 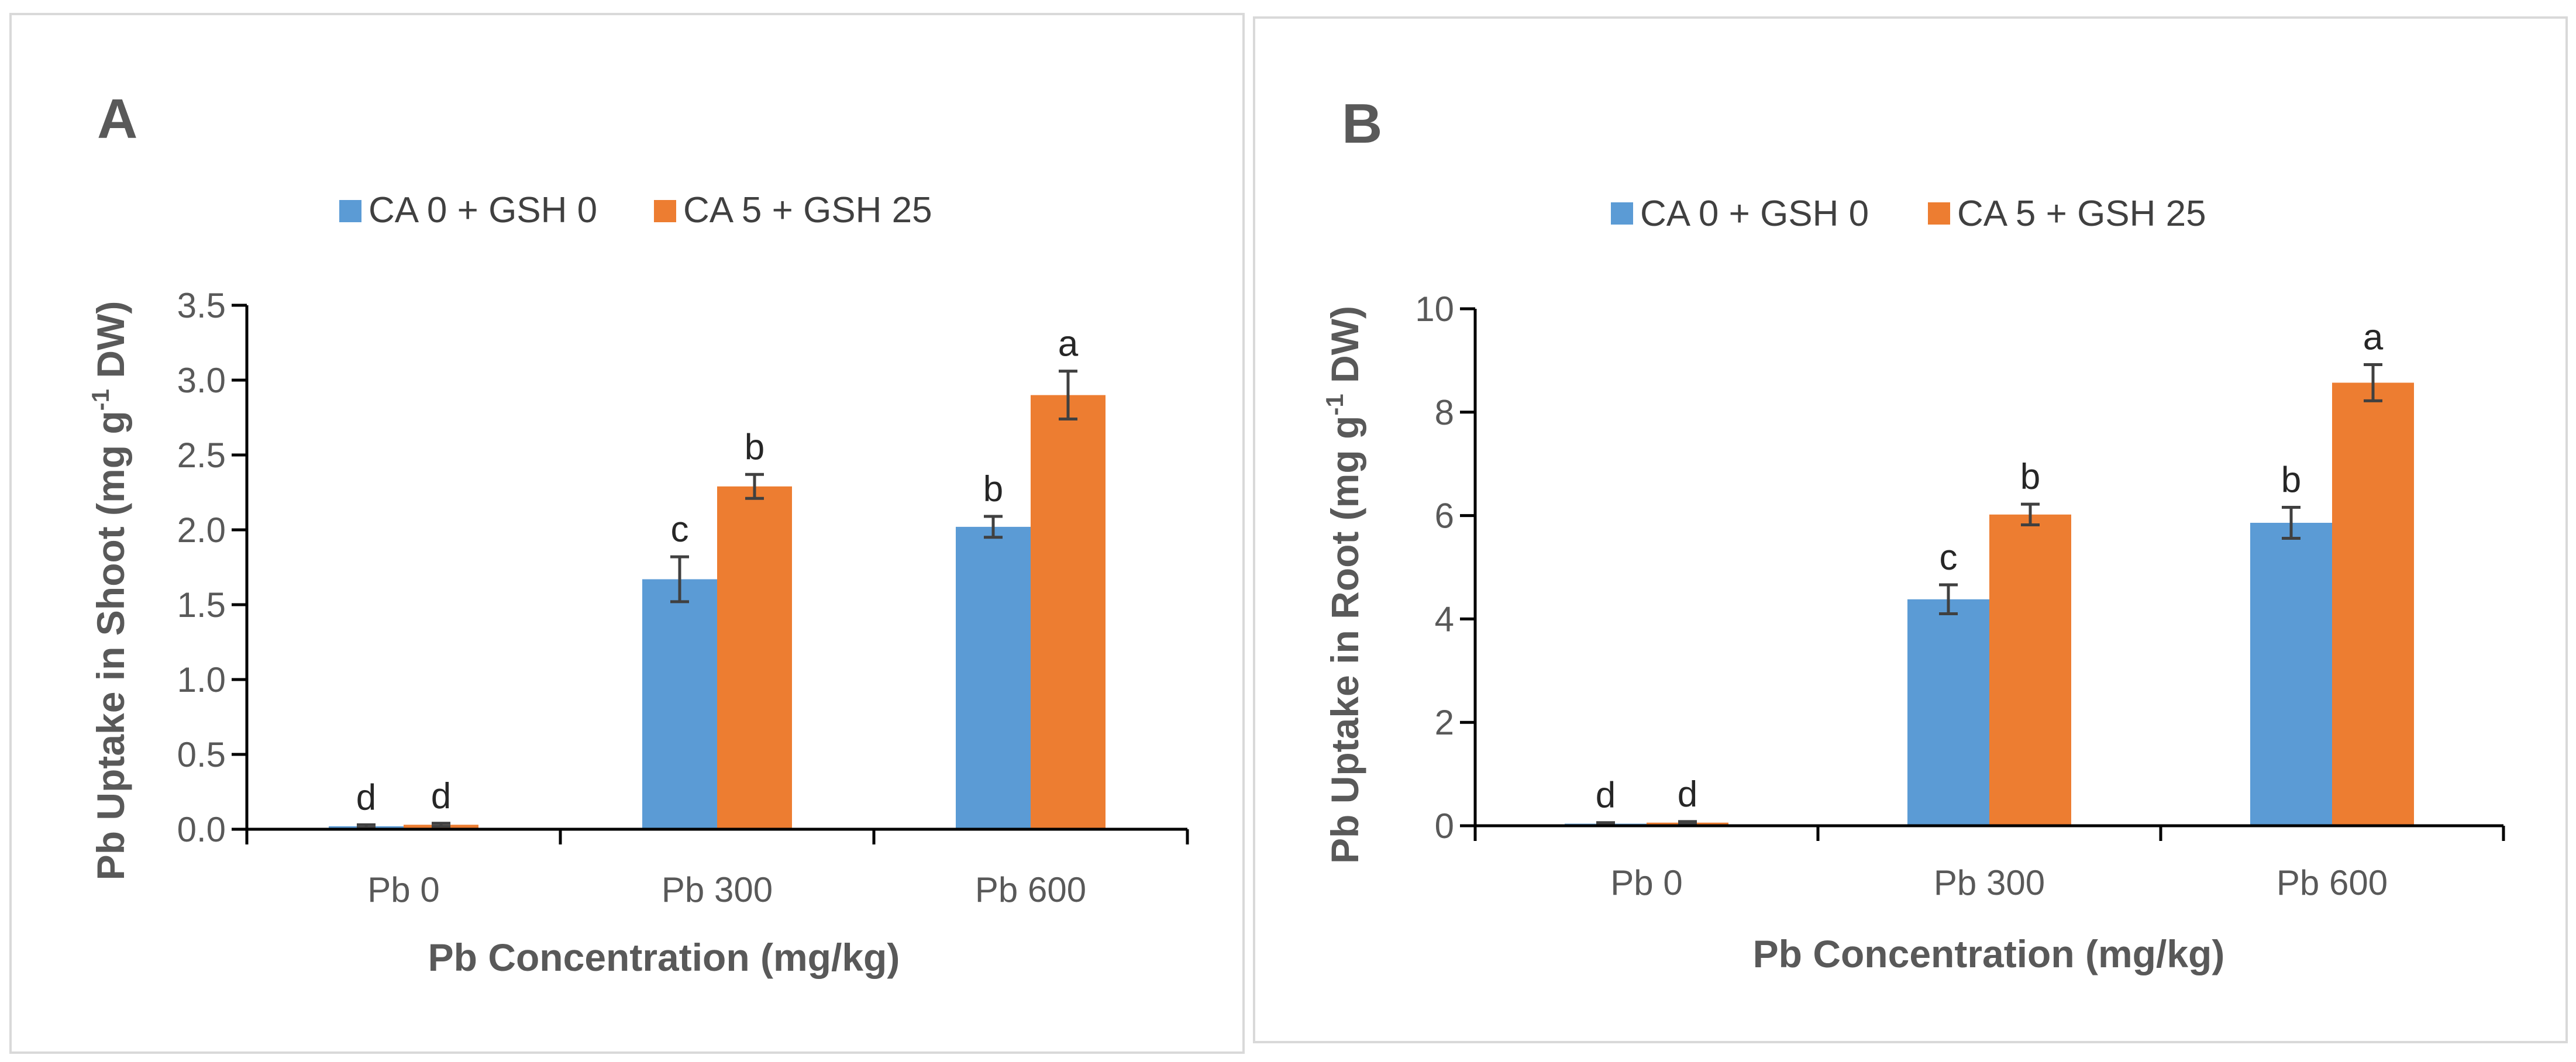 What do you see at coordinates (1362, 124) in the screenshot?
I see `panel-label-b: B` at bounding box center [1362, 124].